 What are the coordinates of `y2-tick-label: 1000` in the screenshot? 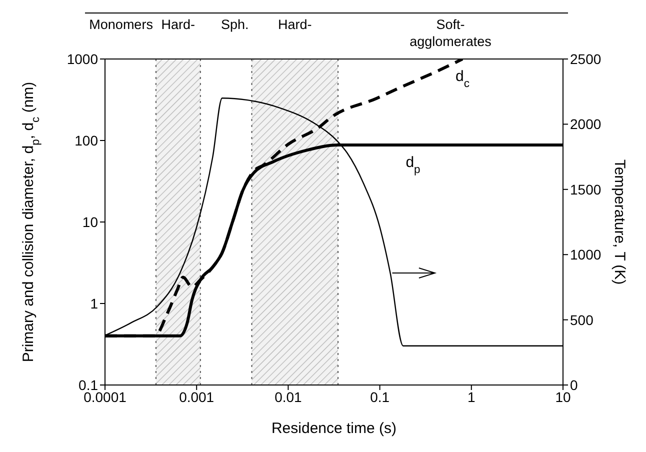 It's located at (586, 254).